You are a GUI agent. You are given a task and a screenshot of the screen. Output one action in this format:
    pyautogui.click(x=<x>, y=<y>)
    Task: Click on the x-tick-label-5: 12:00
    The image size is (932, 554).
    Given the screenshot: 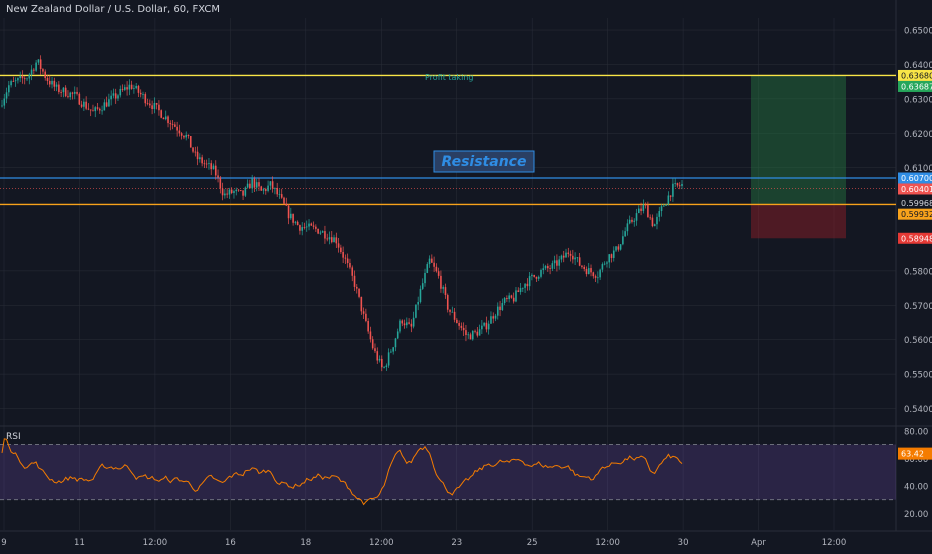 What is the action you would take?
    pyautogui.click(x=381, y=543)
    